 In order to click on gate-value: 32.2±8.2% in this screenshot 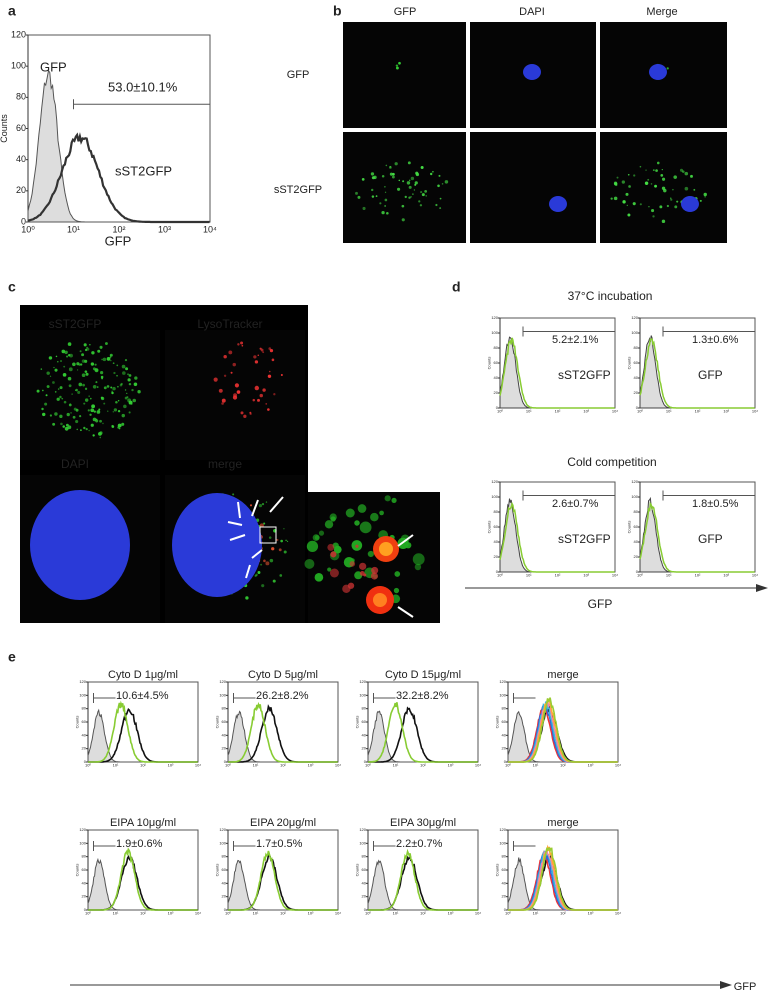, I will do `click(422, 696)`.